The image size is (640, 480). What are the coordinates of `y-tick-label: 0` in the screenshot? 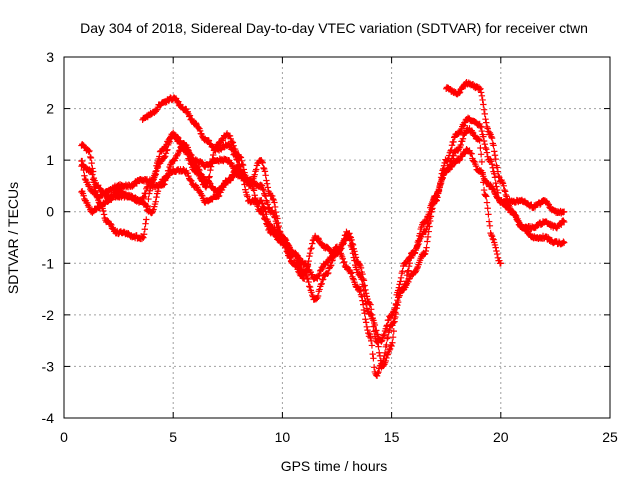 It's located at (50, 212).